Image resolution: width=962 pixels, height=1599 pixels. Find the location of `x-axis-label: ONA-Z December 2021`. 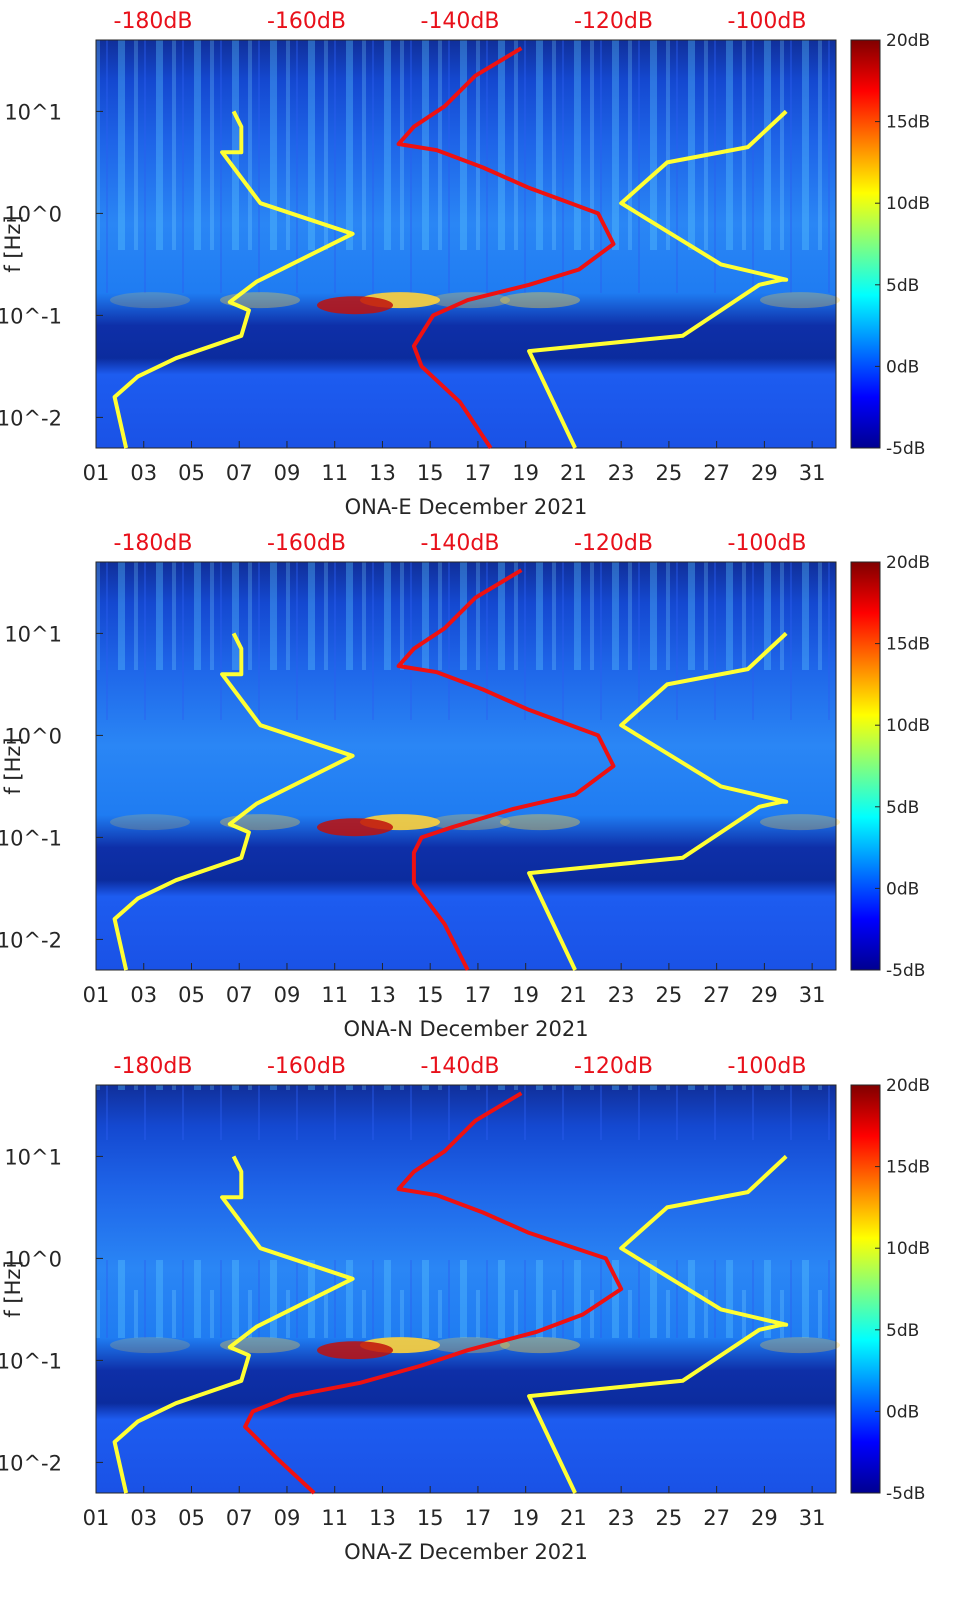

x-axis-label: ONA-Z December 2021 is located at coordinates (466, 1552).